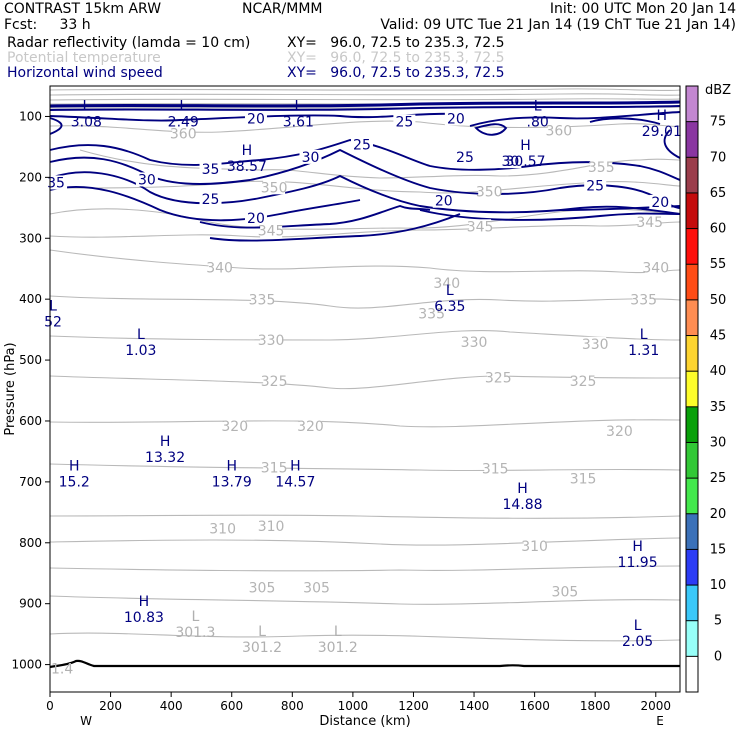 This screenshot has height=740, width=740. I want to click on extremum-value: 6.35, so click(449, 307).